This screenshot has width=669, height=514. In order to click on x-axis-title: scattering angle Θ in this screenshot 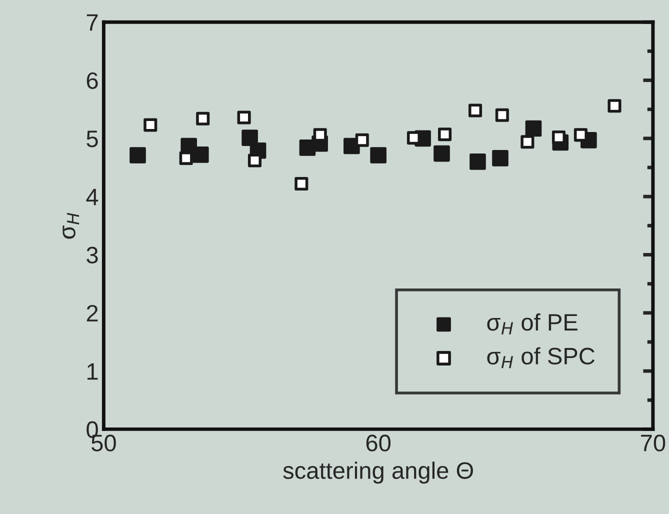, I will do `click(378, 473)`.